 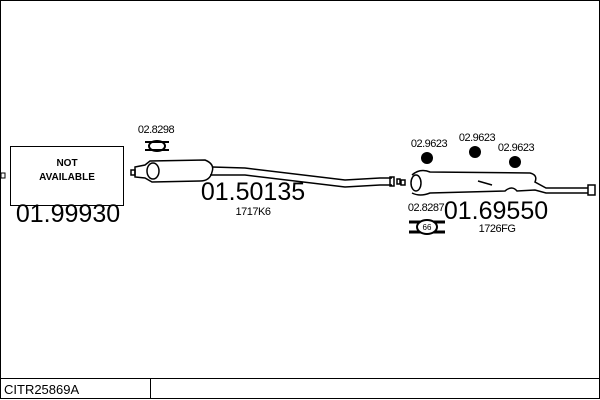 I want to click on clamp-mark: 66, so click(x=427, y=227).